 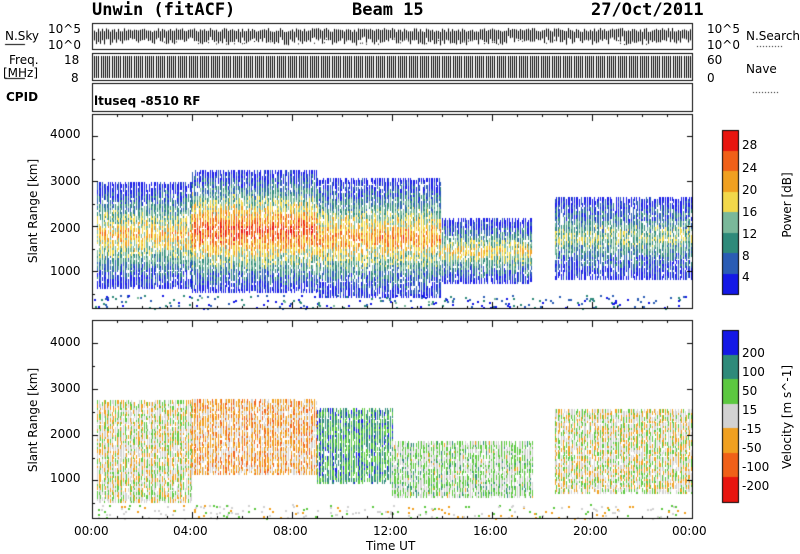 I want to click on vel-cbar-m100: -100, so click(x=756, y=467).